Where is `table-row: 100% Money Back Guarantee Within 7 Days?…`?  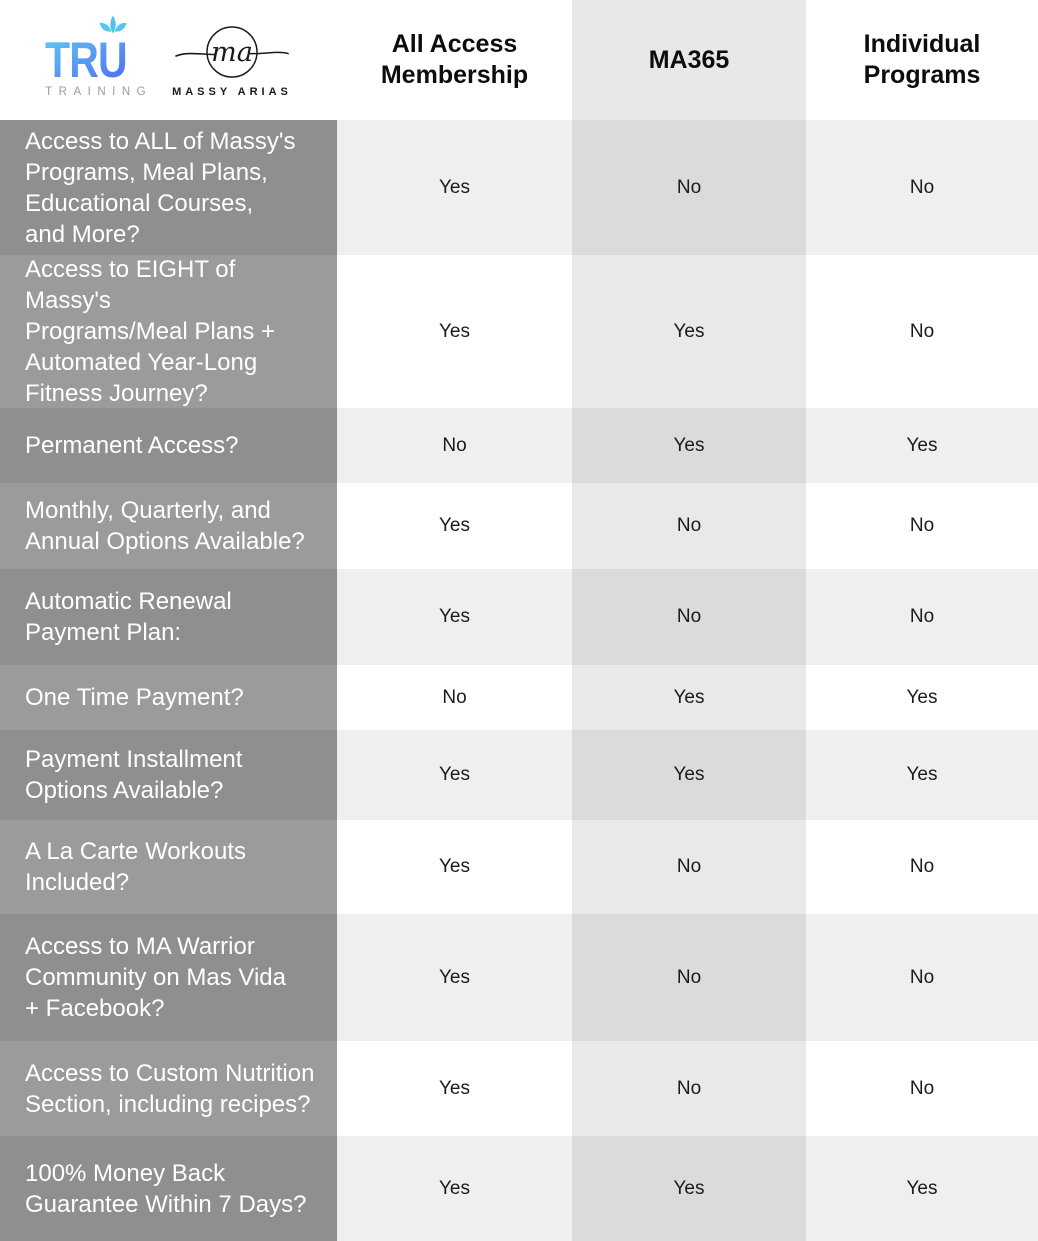 table-row: 100% Money Back Guarantee Within 7 Days?… is located at coordinates (519, 1188).